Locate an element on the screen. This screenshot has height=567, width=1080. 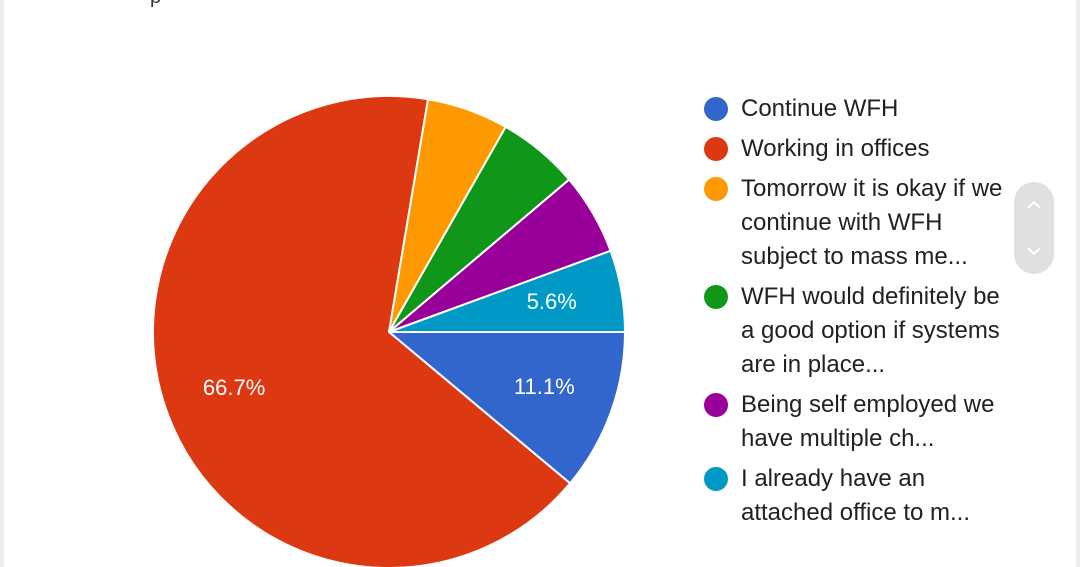
chevron-up-icon is located at coordinates (1034, 204).